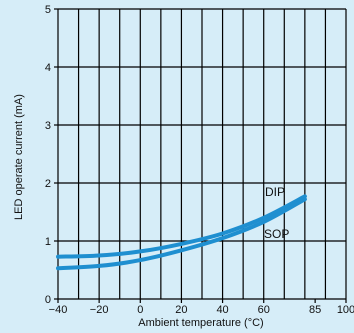  What do you see at coordinates (276, 234) in the screenshot?
I see `series-label-sop: SOP` at bounding box center [276, 234].